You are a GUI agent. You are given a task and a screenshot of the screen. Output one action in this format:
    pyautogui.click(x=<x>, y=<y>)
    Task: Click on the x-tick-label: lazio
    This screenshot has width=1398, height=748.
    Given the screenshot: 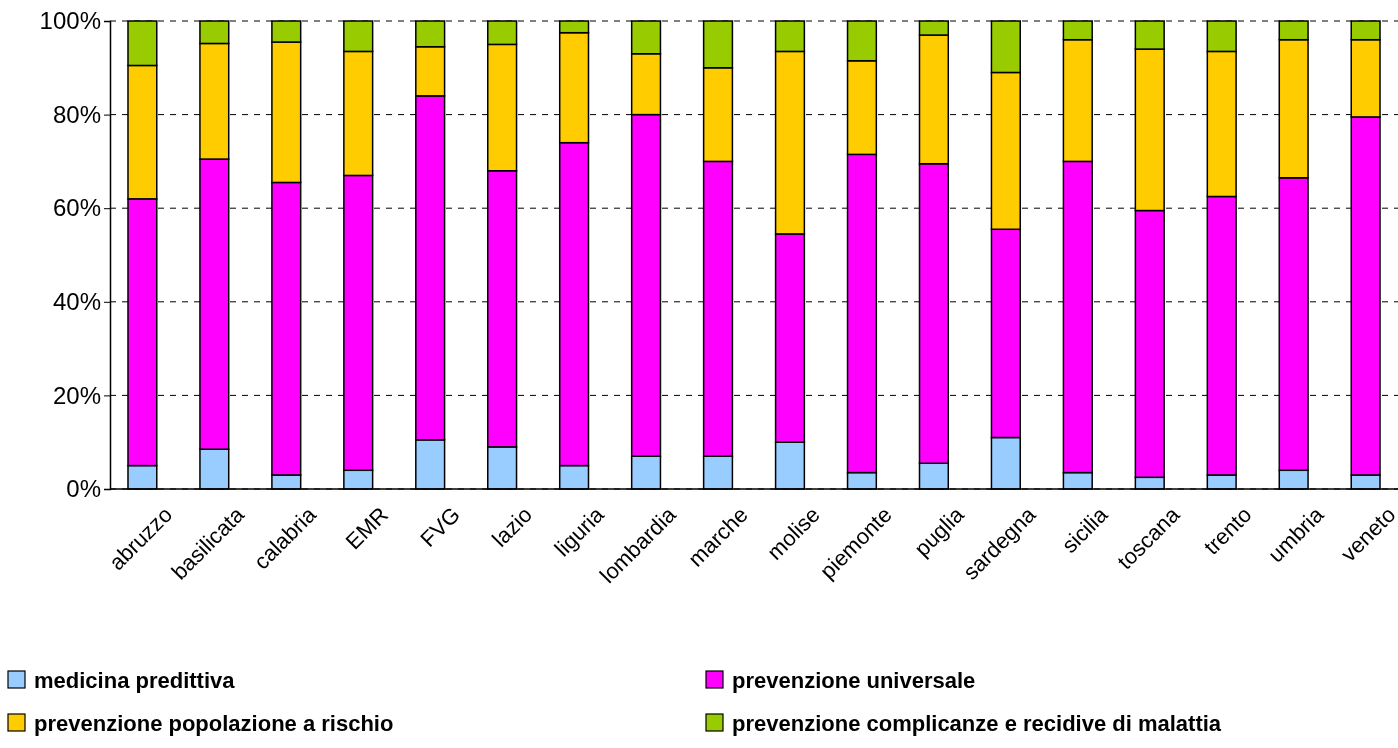 What is the action you would take?
    pyautogui.click(x=512, y=527)
    